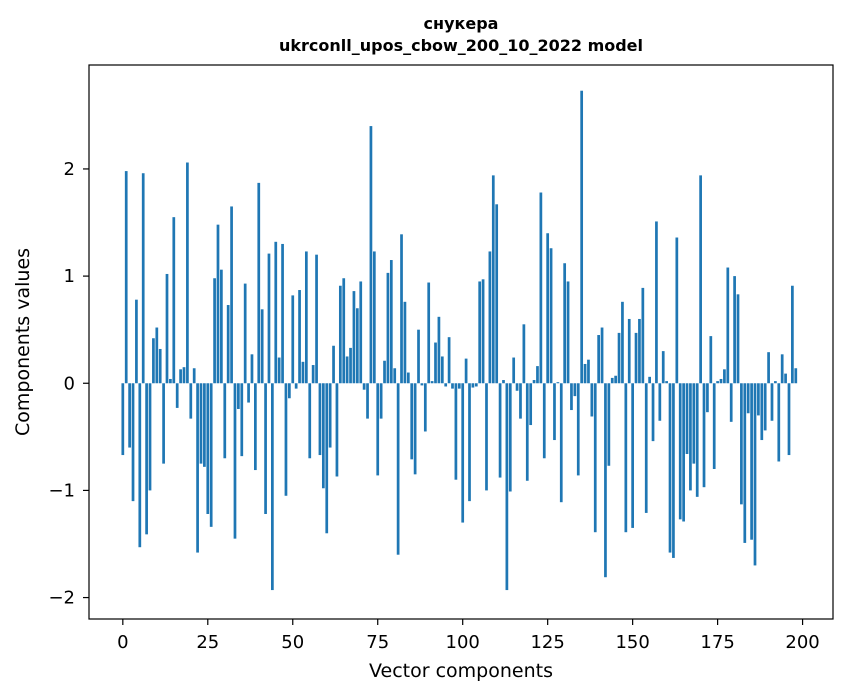 Image resolution: width=847 pixels, height=696 pixels. I want to click on x-tick-label: 25, so click(207, 642).